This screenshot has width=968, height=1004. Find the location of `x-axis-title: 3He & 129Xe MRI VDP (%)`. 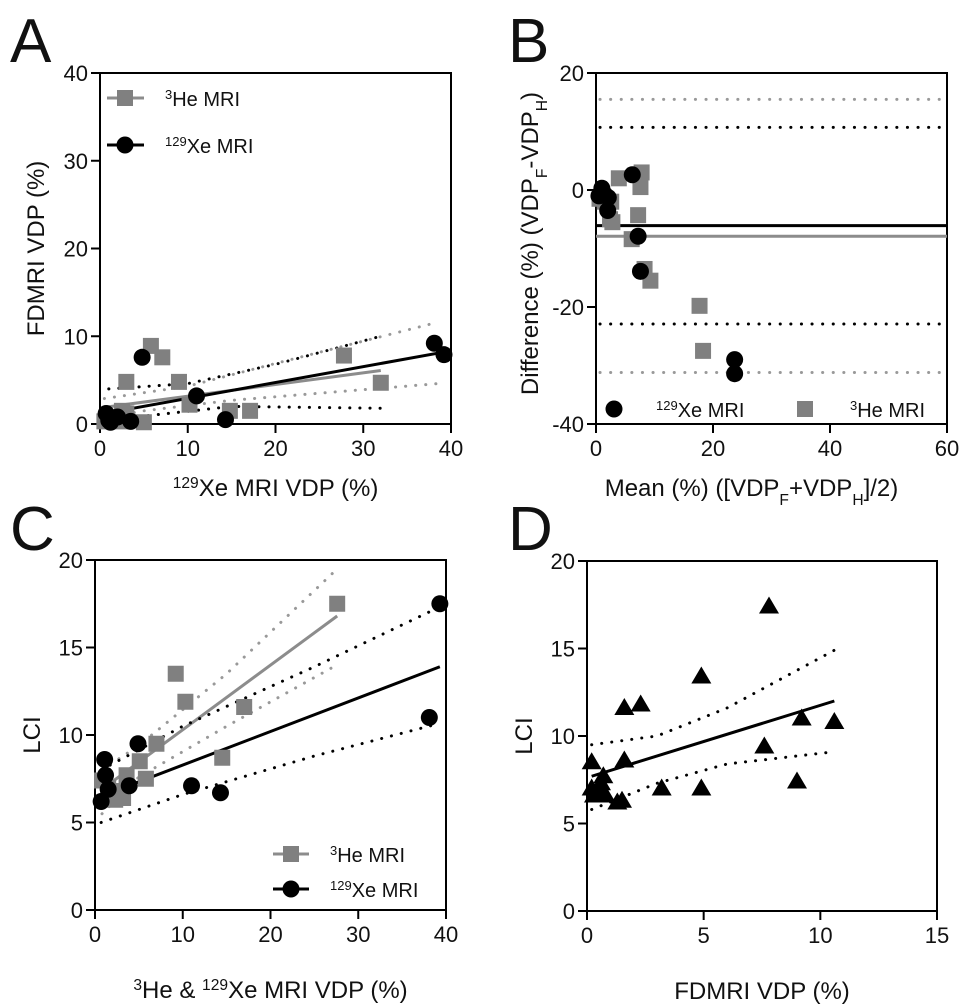

x-axis-title: 3He & 129Xe MRI VDP (%) is located at coordinates (270, 990).